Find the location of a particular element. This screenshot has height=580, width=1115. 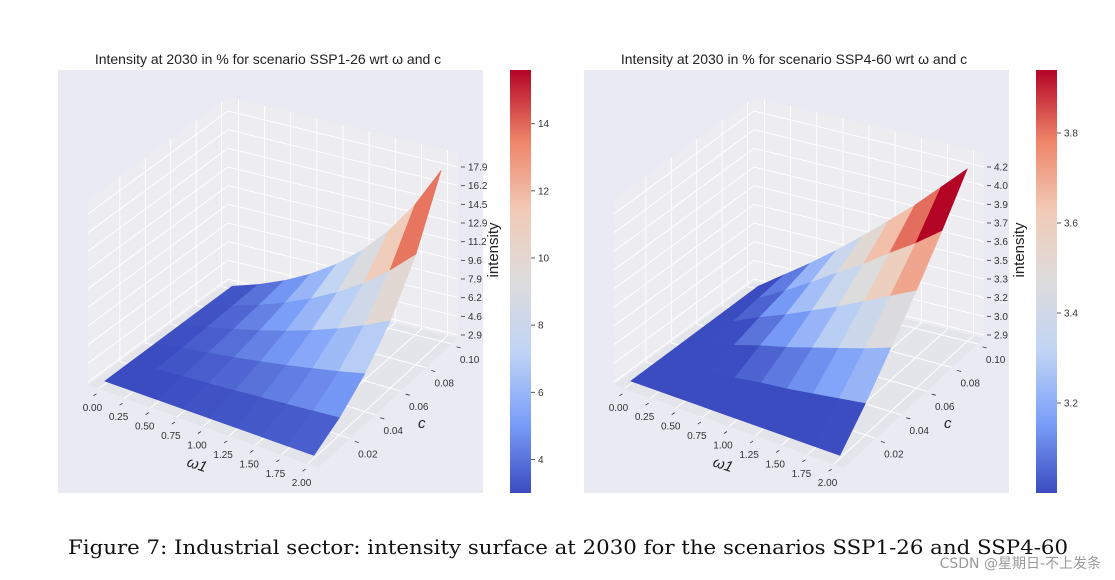

z-tick-label: 16.2 is located at coordinates (478, 186).